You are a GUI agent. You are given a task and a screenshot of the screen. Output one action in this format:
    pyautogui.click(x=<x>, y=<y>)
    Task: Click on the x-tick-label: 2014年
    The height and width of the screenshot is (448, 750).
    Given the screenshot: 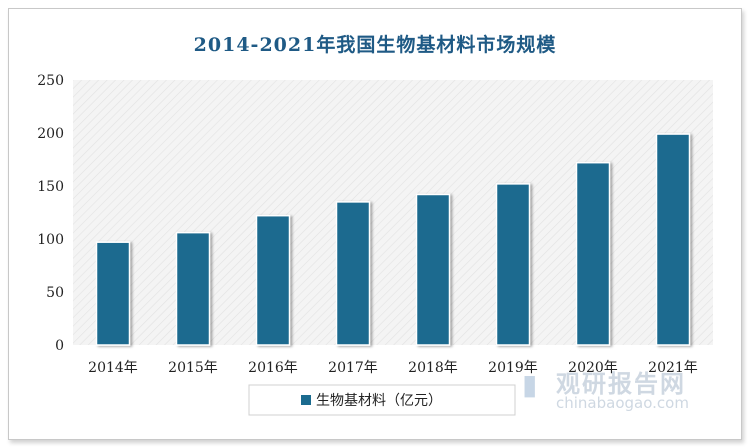 What is the action you would take?
    pyautogui.click(x=113, y=368)
    